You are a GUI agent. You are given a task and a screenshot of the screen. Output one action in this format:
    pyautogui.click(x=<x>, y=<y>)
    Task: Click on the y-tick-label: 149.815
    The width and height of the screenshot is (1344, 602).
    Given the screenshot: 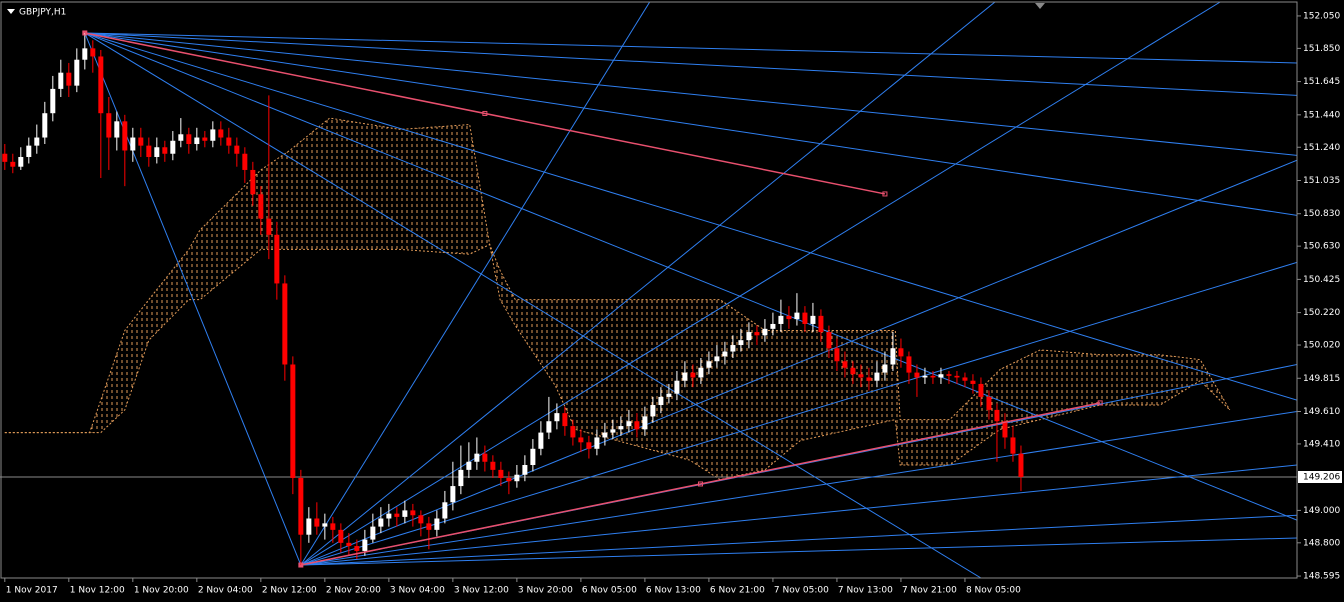 What is the action you would take?
    pyautogui.click(x=1321, y=379)
    